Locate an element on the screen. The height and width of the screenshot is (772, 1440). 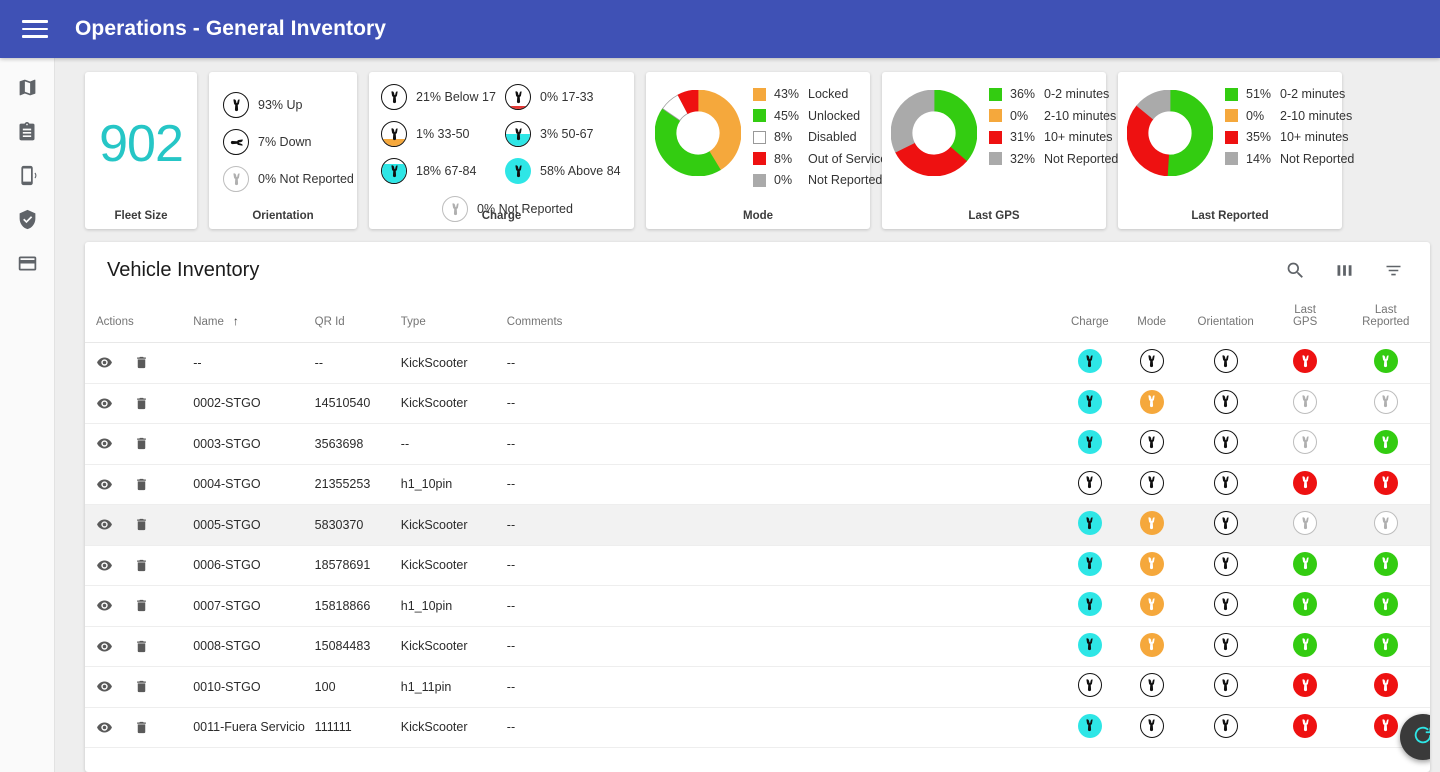
table-row: 0011-Fuera Servicio 111111 KickScooter -- is located at coordinates (757, 727).